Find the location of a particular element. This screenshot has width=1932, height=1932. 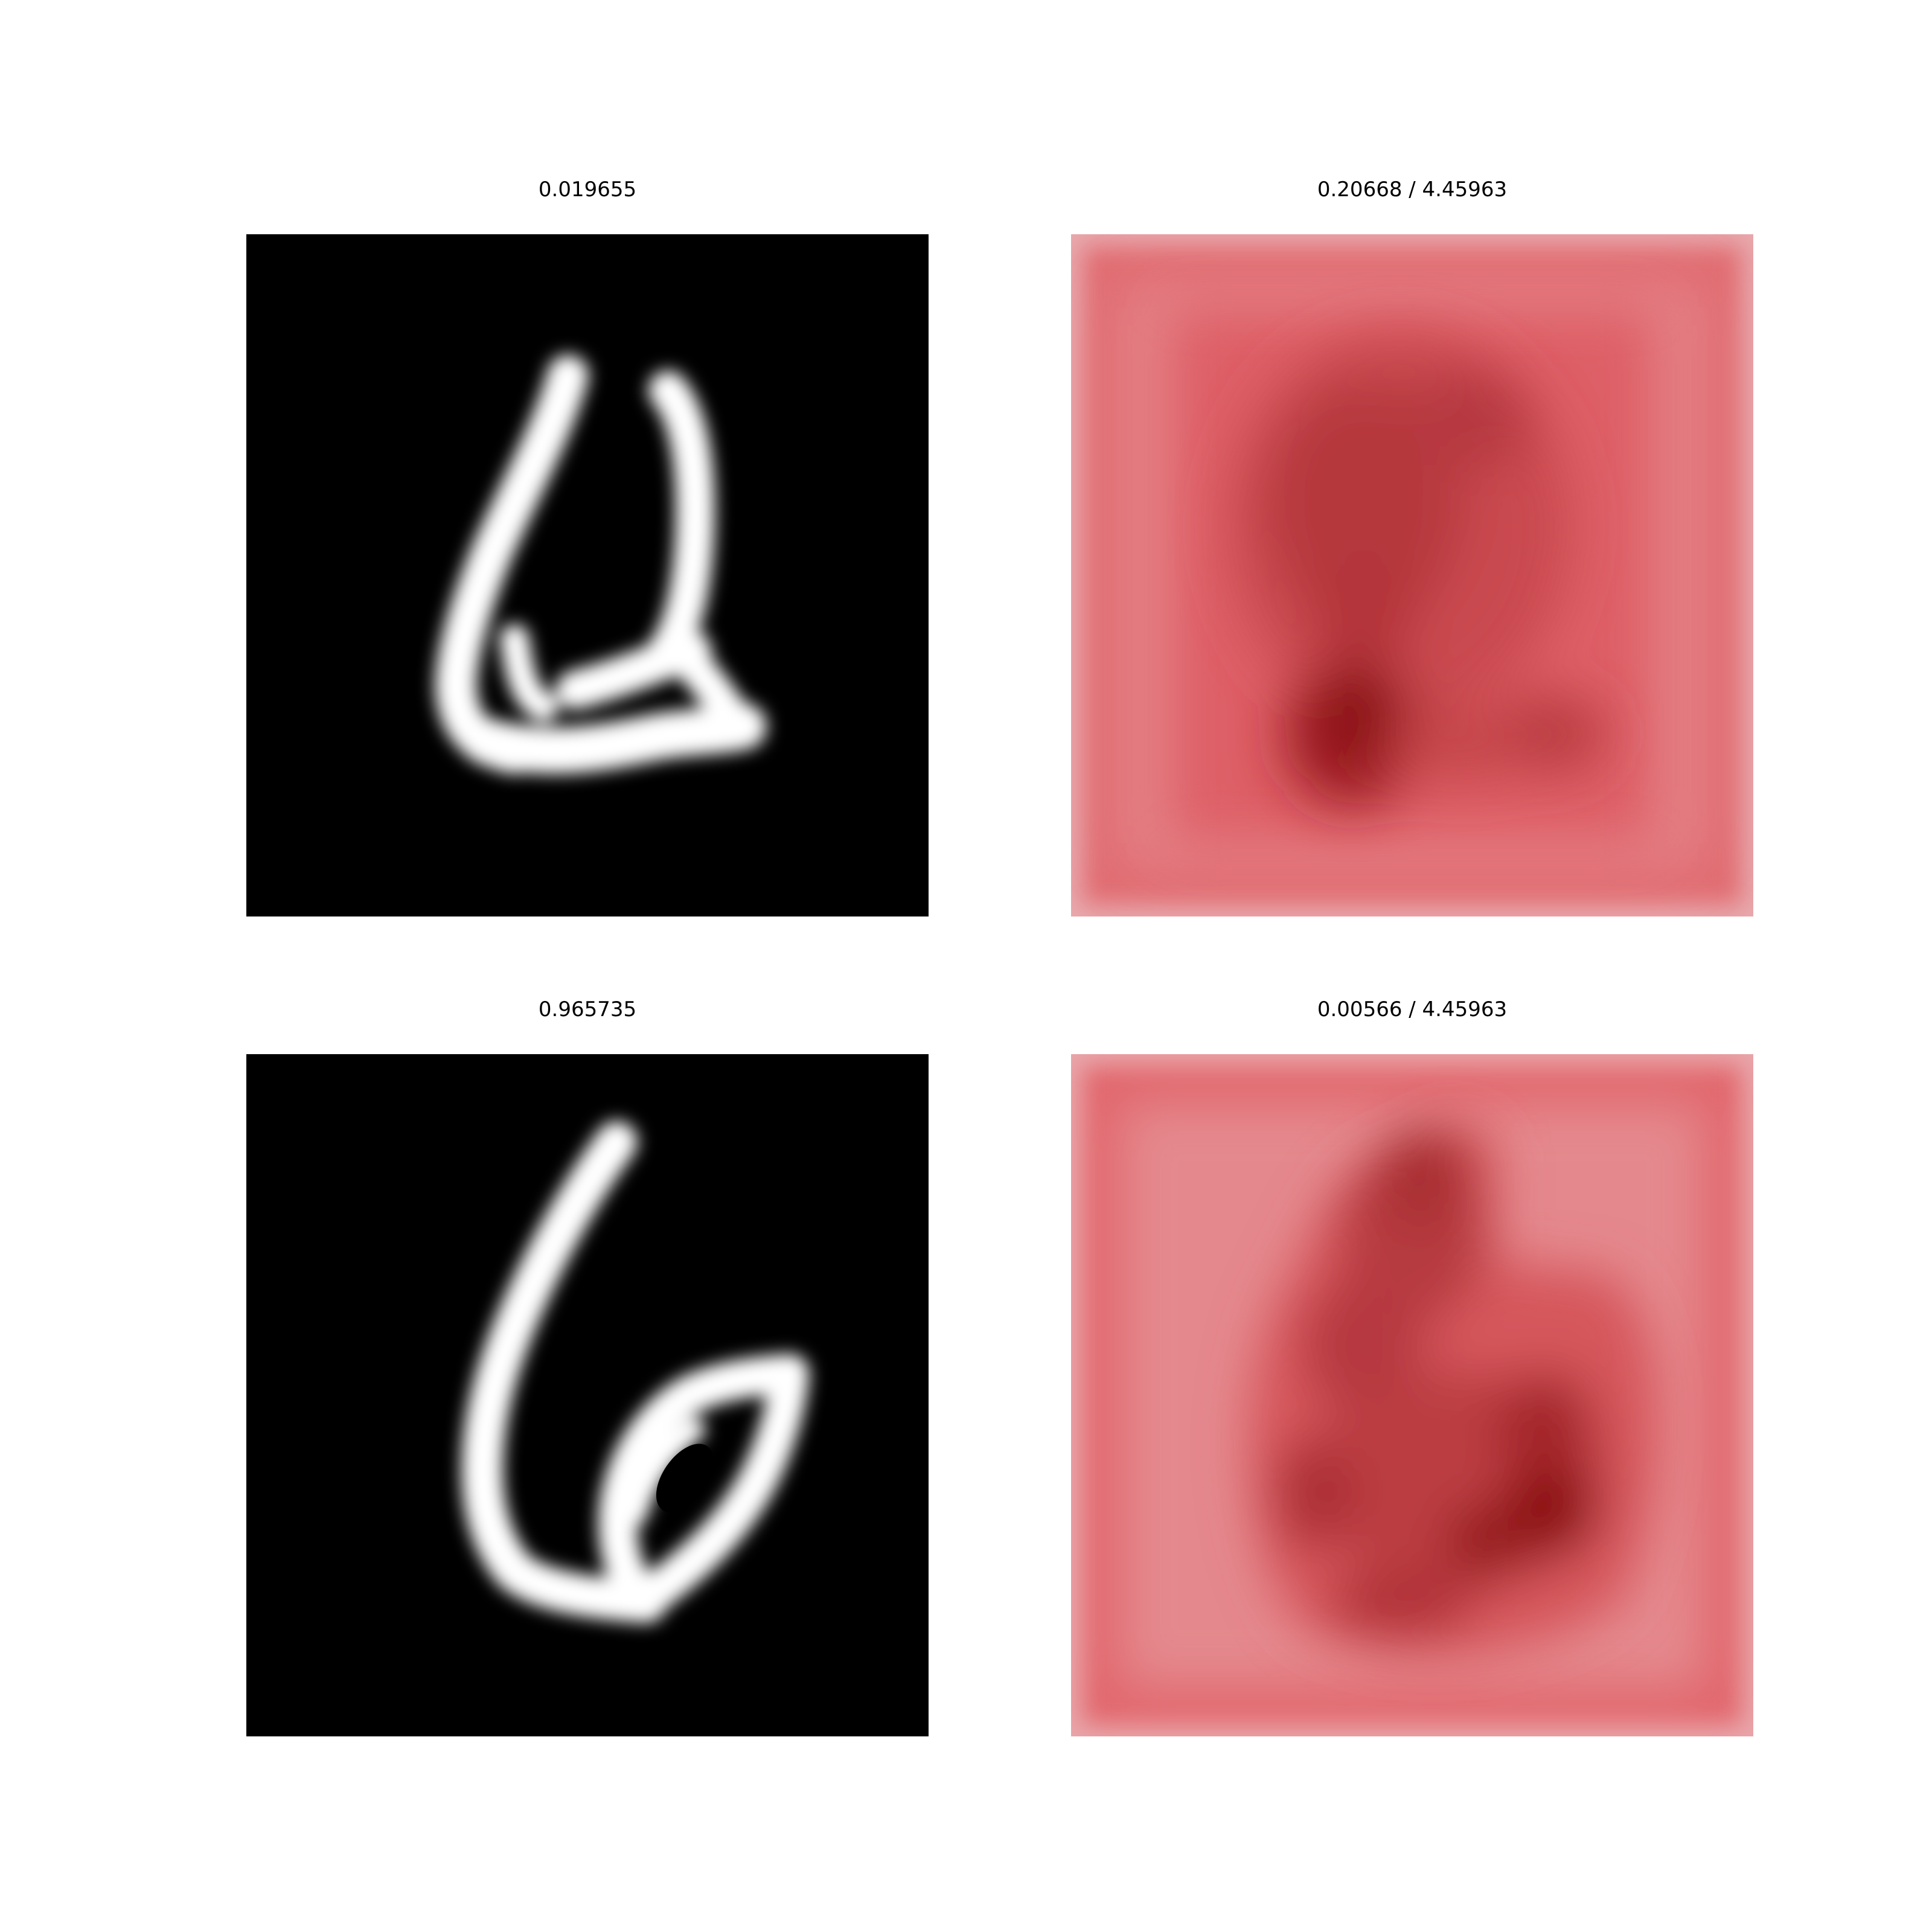

heatmap-two-drawing is located at coordinates (1412, 1395).